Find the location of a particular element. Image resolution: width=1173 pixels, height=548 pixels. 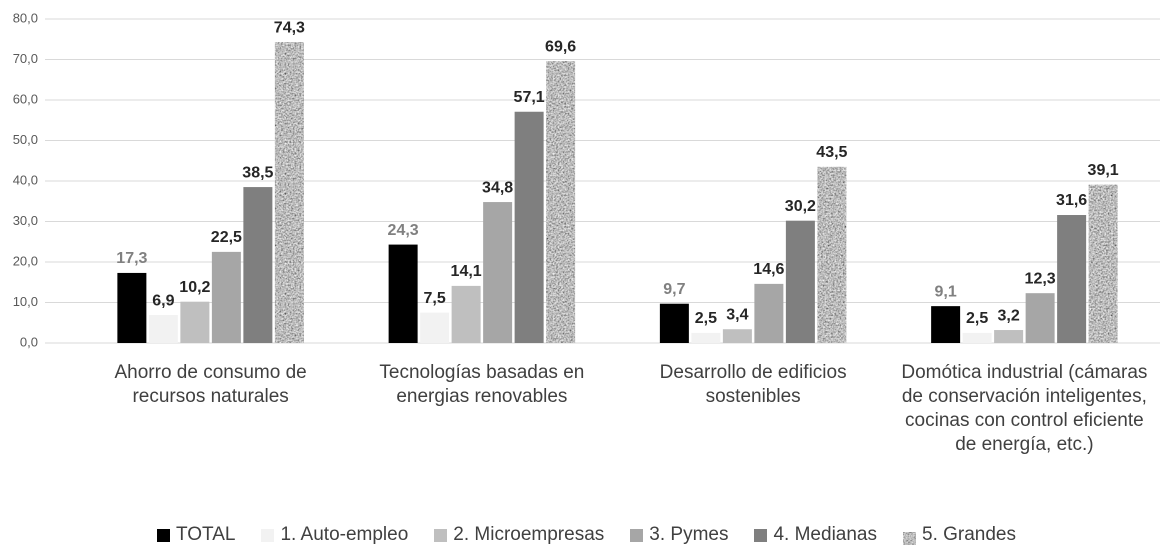

legend-item: TOTAL is located at coordinates (196, 535).